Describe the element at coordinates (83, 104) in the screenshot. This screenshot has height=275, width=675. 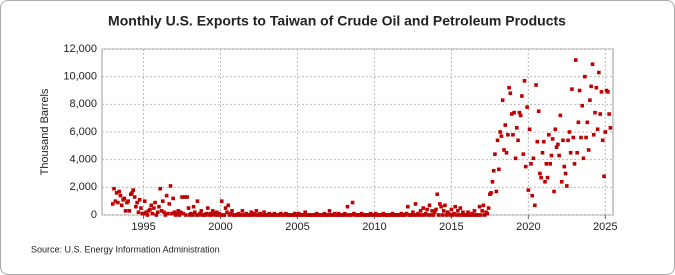
I see `y-tick-label: 8,000` at that location.